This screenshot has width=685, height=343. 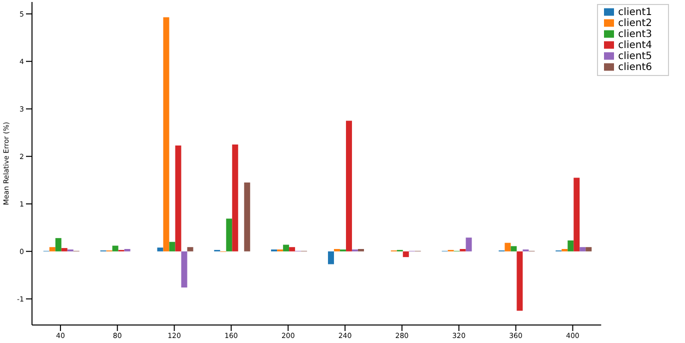 I want to click on legend-label: client2, so click(x=635, y=23).